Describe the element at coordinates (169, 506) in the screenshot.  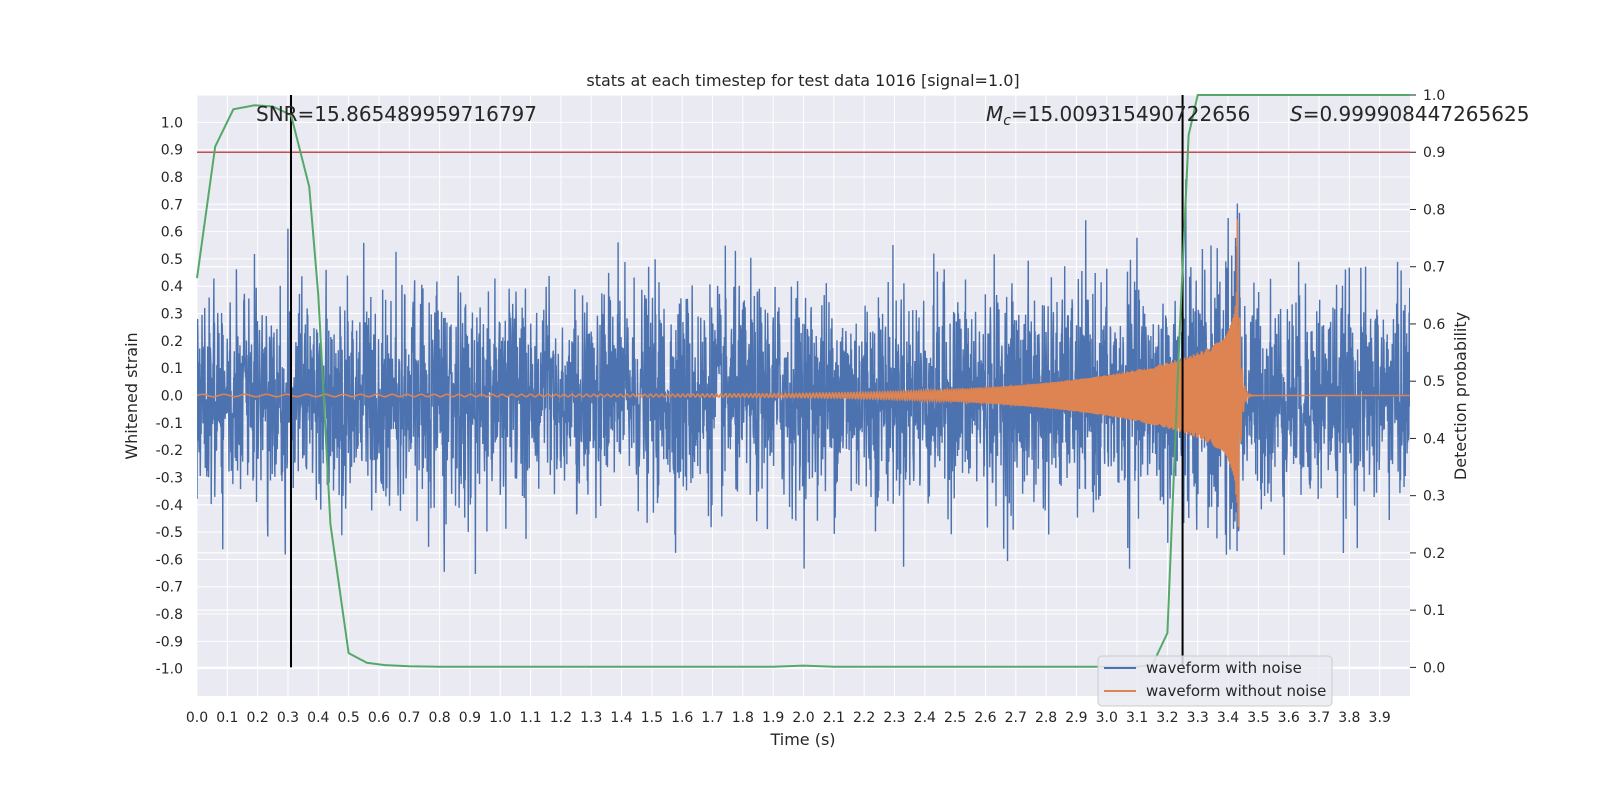
I see `y-tick-label: -0.4` at that location.